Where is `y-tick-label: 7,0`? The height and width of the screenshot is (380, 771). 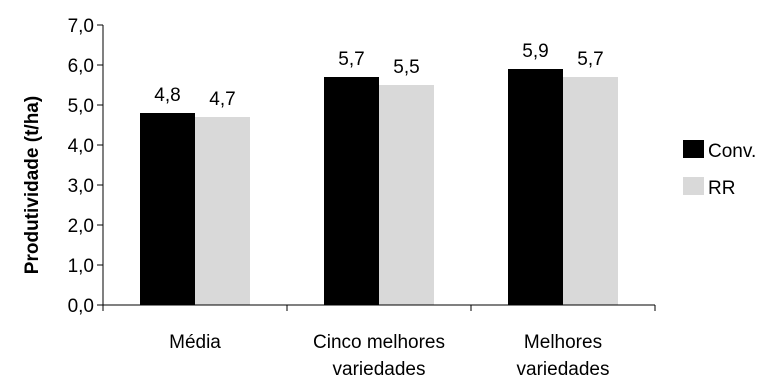 y-tick-label: 7,0 is located at coordinates (81, 26).